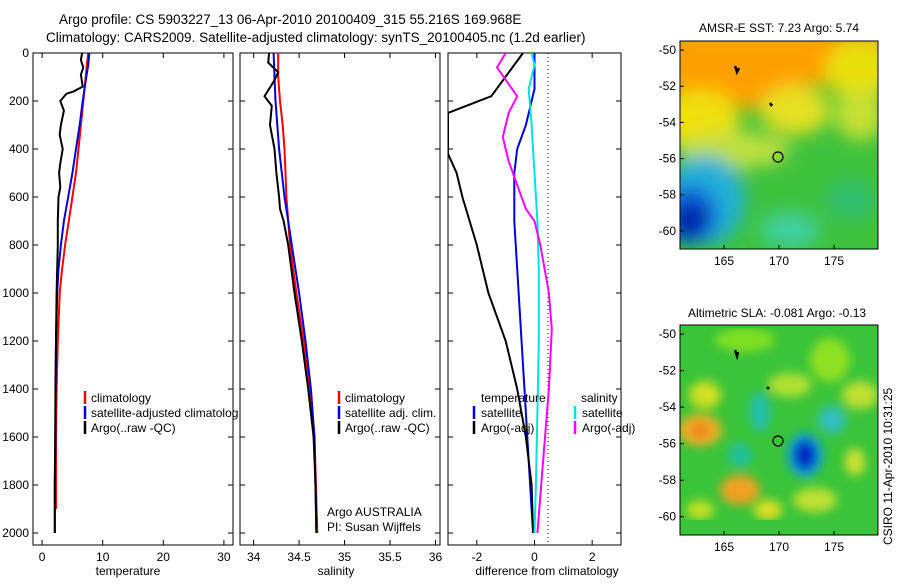  I want to click on y-tick-label: 1000, so click(15, 293).